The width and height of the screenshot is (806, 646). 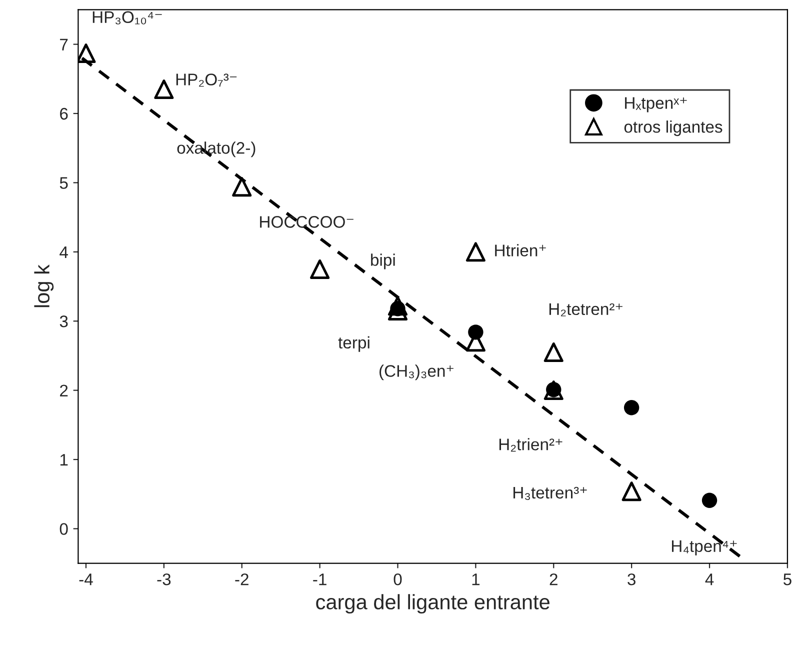 What do you see at coordinates (550, 493) in the screenshot?
I see `annotation: H₃tetren³⁺` at bounding box center [550, 493].